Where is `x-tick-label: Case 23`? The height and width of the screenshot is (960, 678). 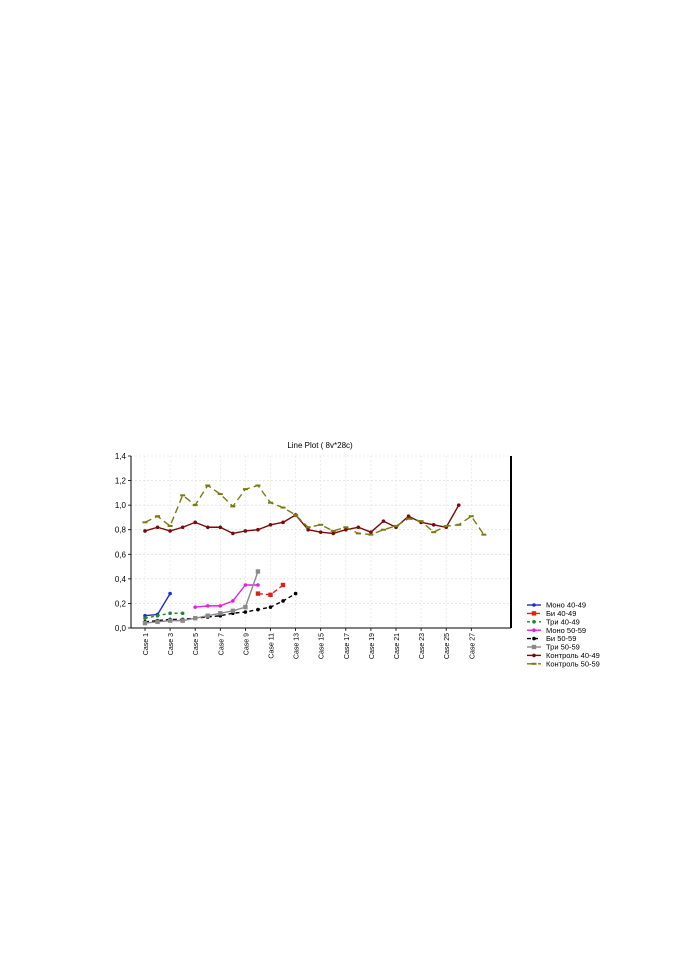
x-tick-label: Case 23 is located at coordinates (422, 646).